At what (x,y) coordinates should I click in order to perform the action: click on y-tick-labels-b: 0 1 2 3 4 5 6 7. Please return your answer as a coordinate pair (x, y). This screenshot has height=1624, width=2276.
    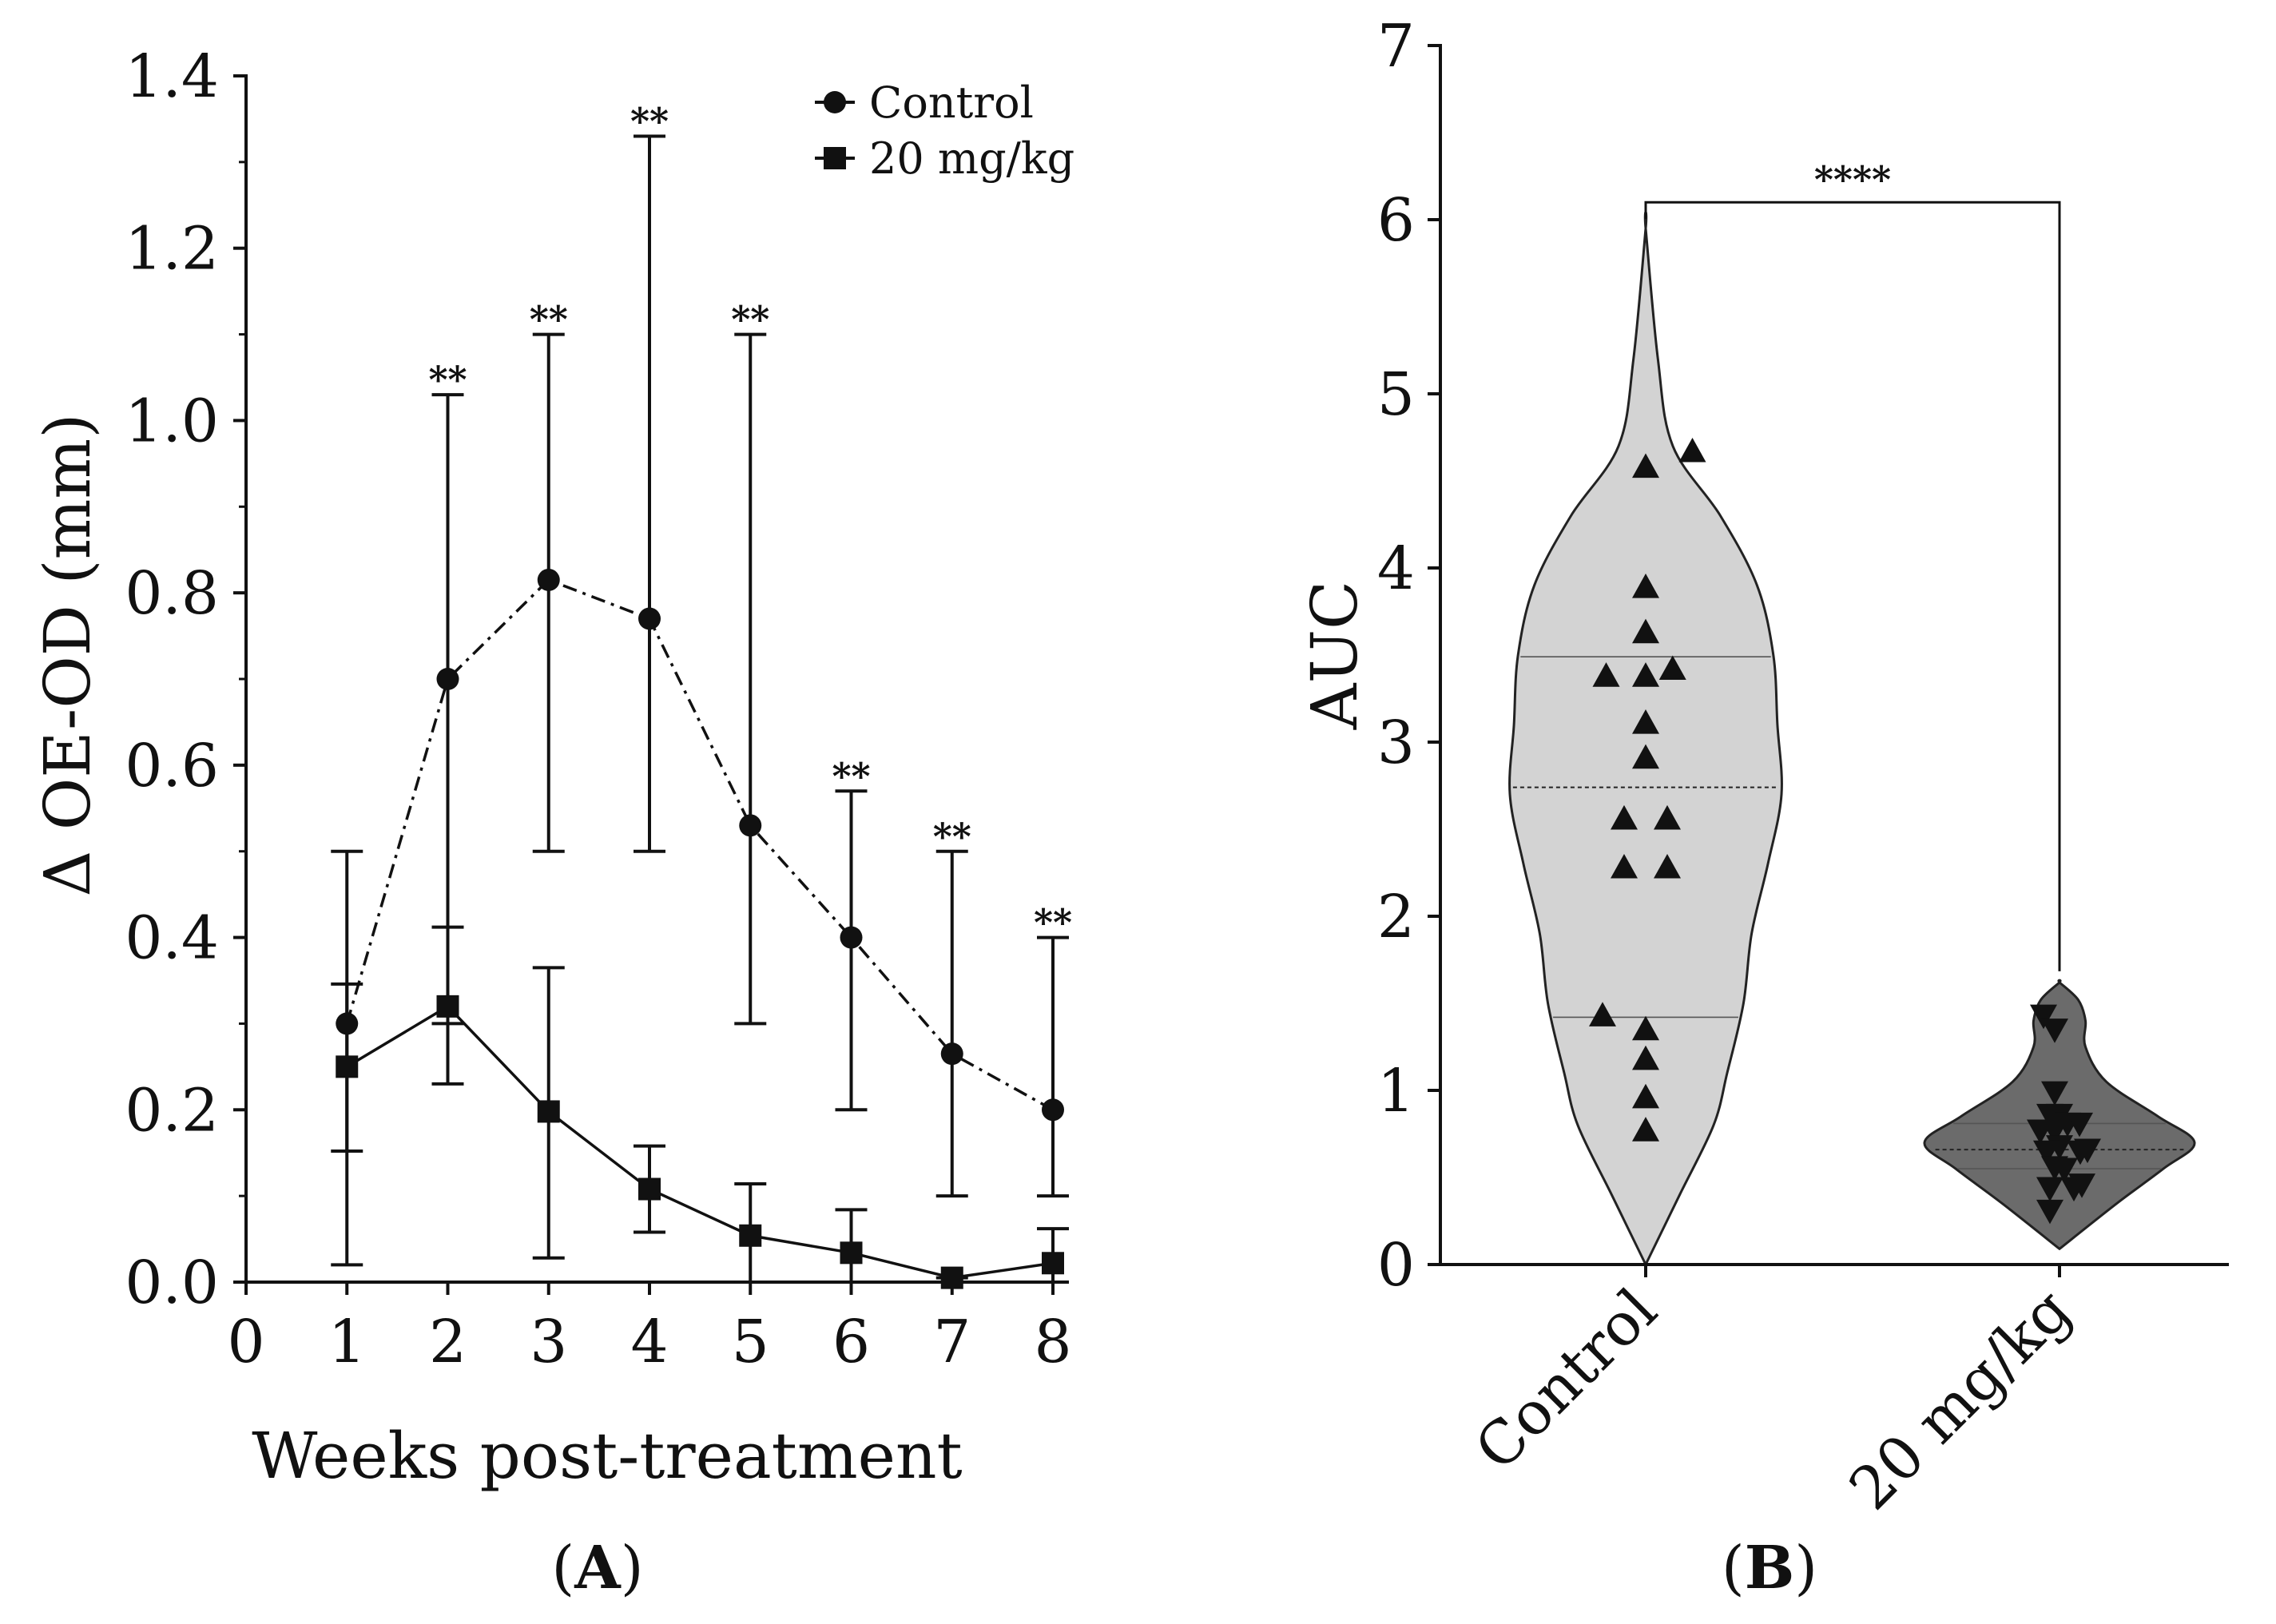
    Looking at the image, I should click on (1396, 656).